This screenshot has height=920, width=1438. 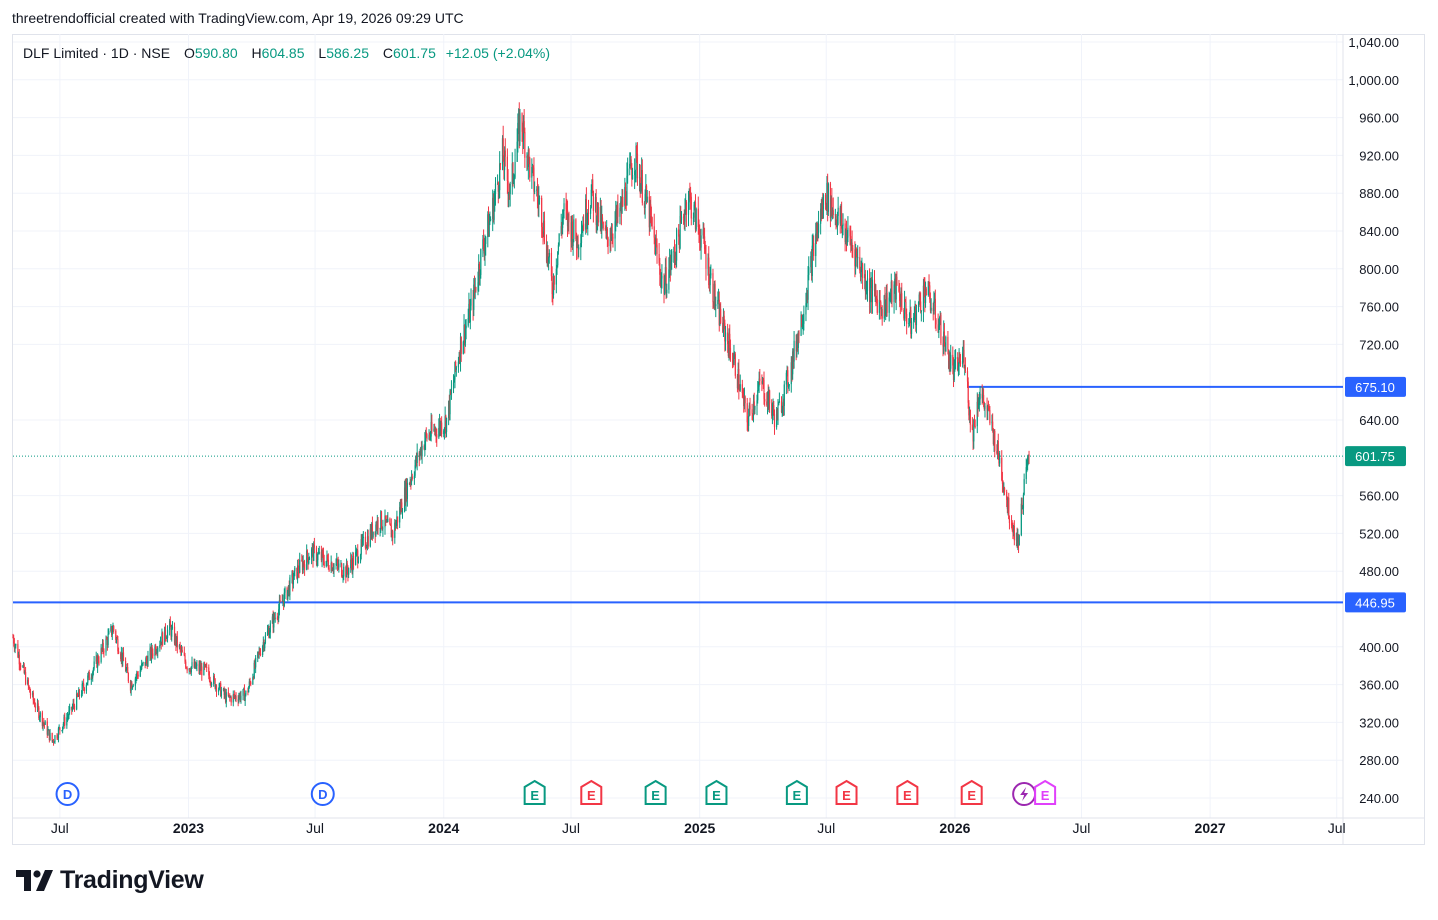 I want to click on svg-text: E, so click(x=591, y=795).